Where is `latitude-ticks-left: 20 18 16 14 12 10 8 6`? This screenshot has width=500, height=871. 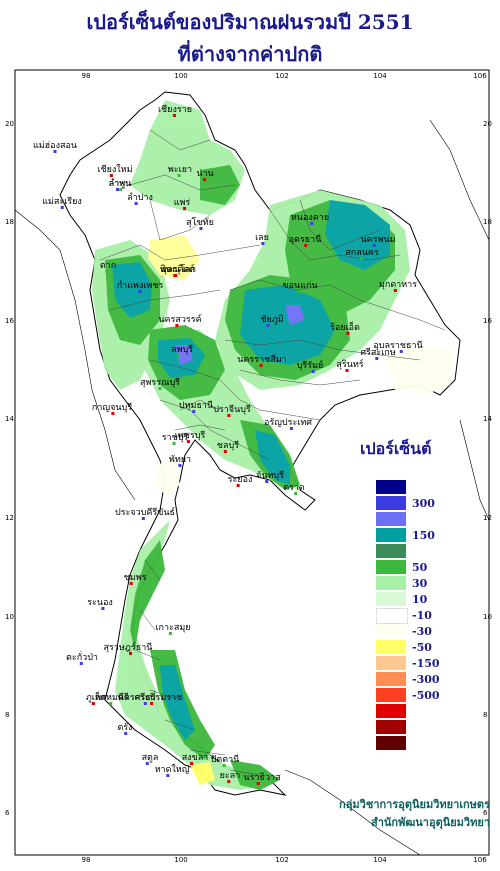
latitude-ticks-left: 20 18 16 14 12 10 8 6 is located at coordinates (9, 468).